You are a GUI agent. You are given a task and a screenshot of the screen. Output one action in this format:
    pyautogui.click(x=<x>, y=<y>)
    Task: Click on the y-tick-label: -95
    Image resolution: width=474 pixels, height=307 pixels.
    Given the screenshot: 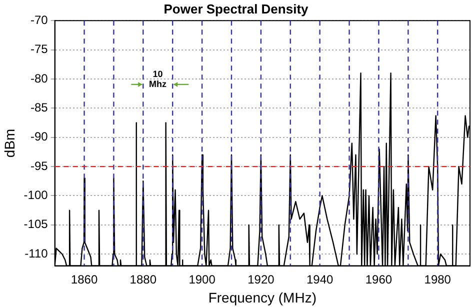 What is the action you would take?
    pyautogui.click(x=39, y=165)
    